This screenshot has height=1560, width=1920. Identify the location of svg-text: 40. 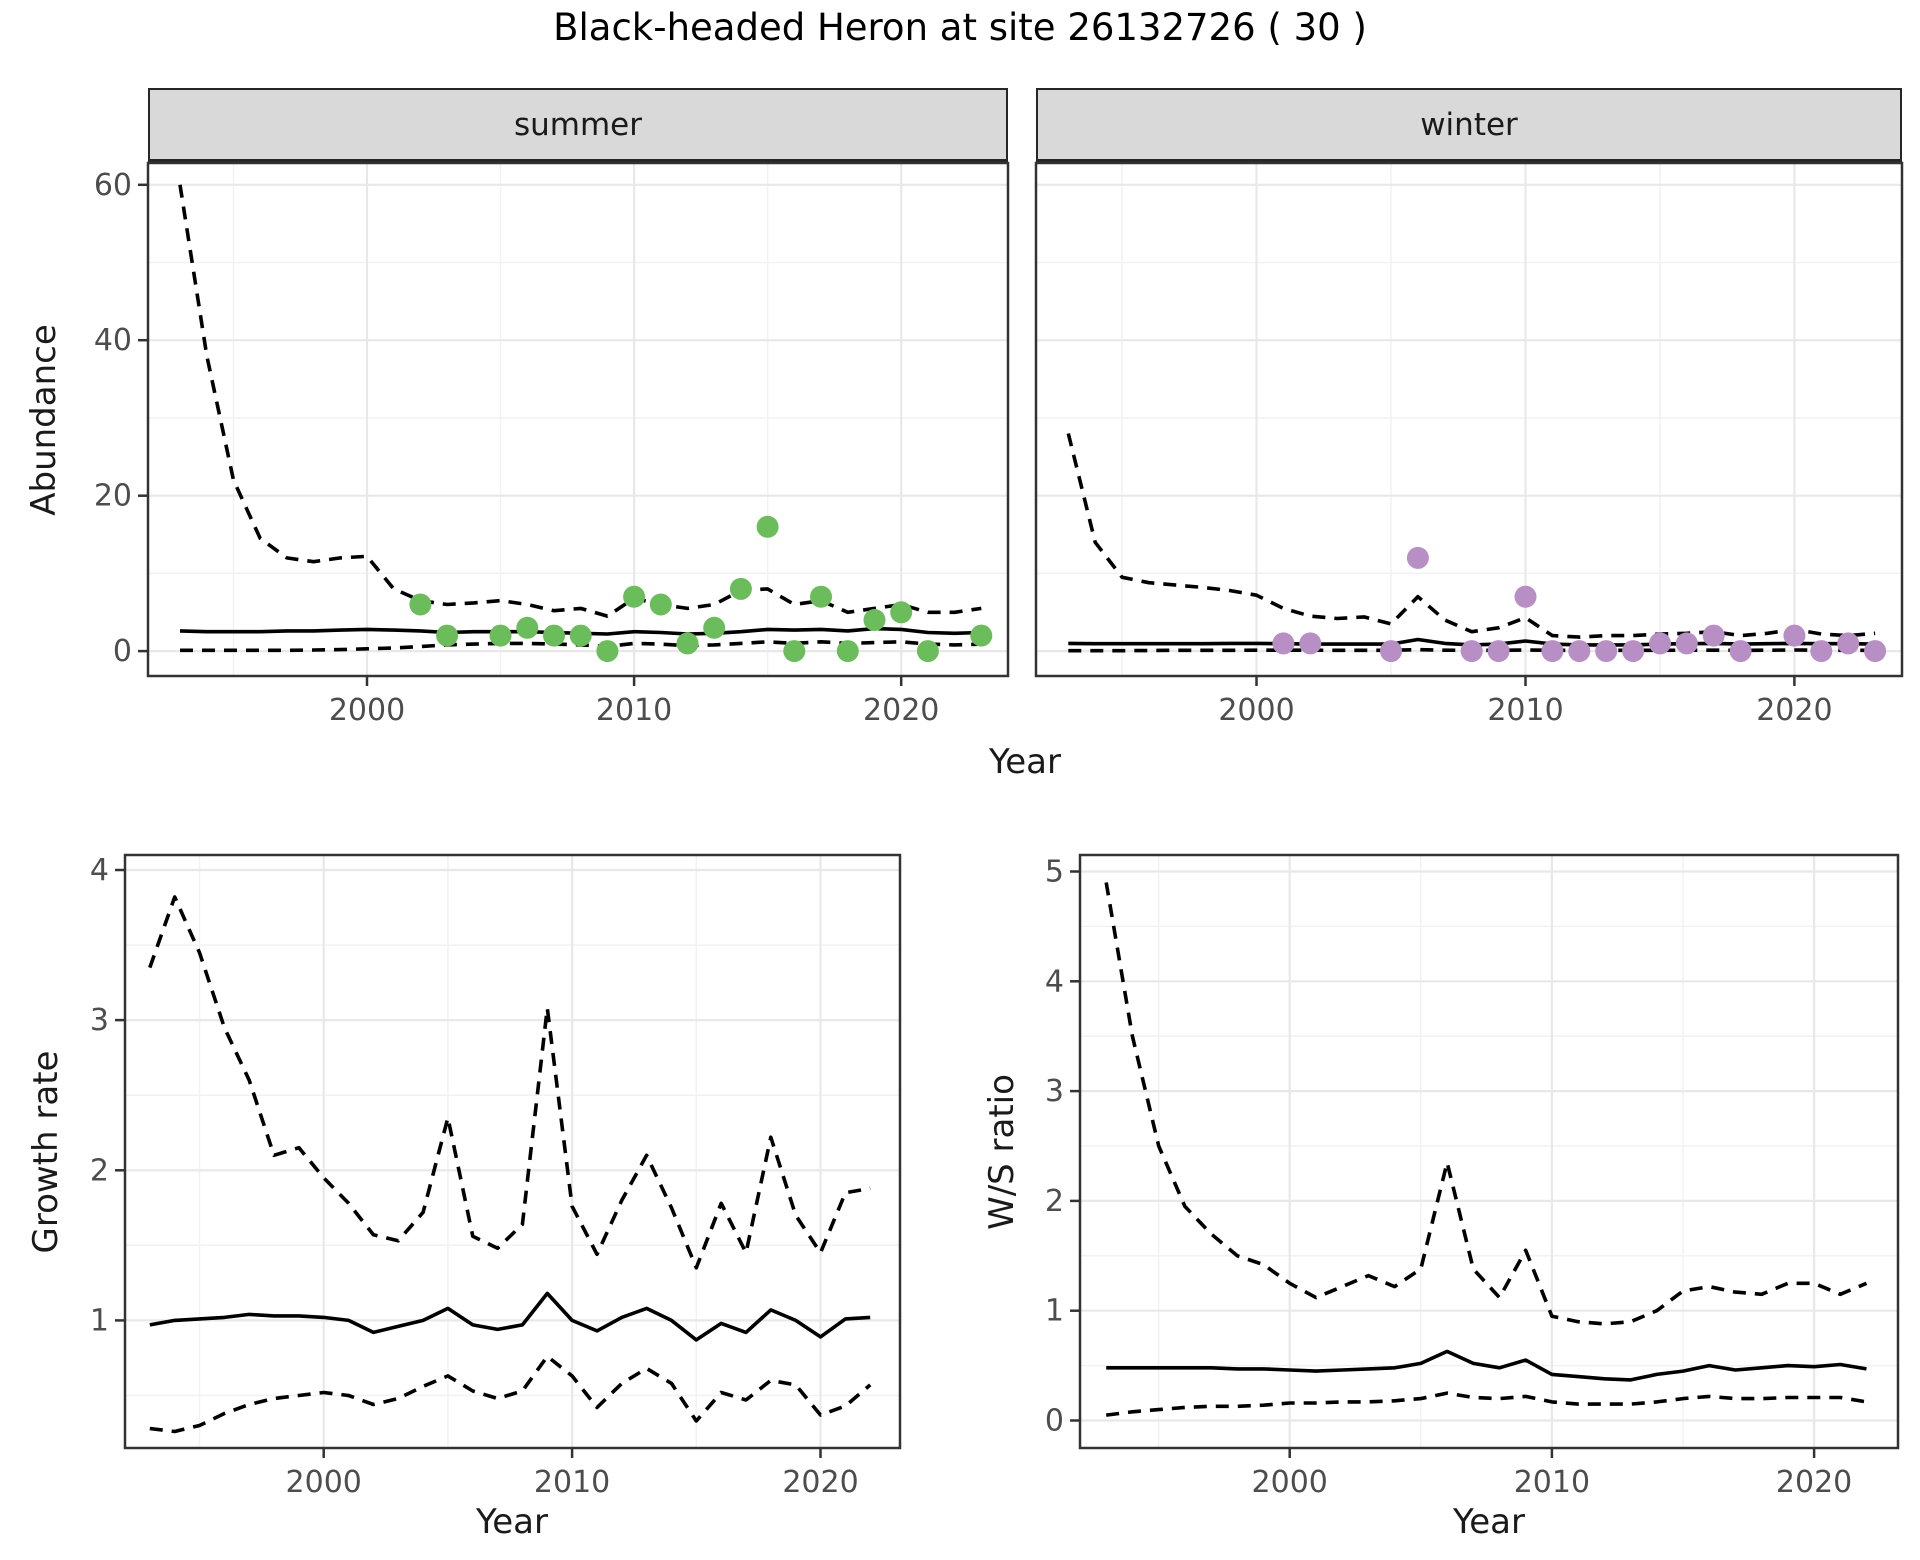
(113, 340).